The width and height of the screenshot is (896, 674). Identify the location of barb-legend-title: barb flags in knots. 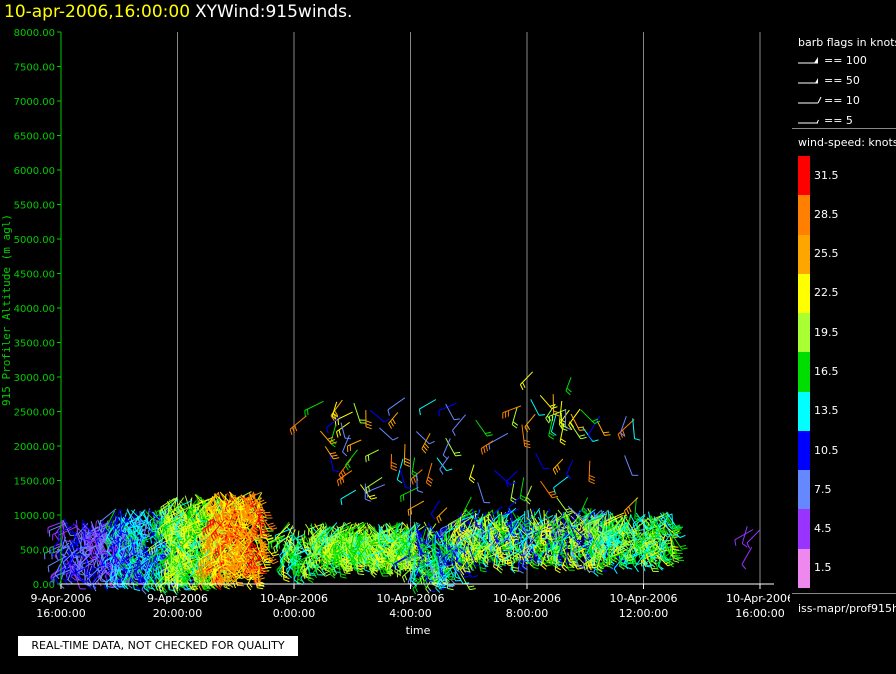
(847, 42).